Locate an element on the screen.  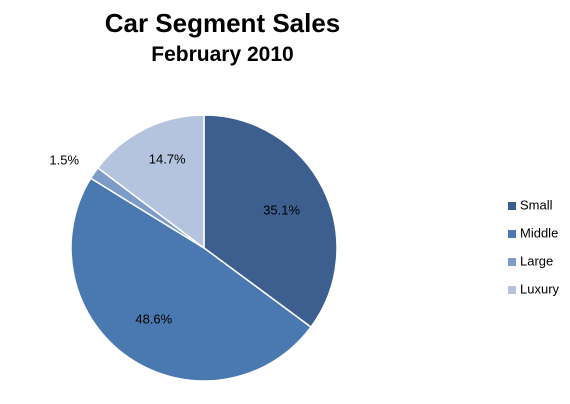
pie-slice-luxury is located at coordinates (150, 182).